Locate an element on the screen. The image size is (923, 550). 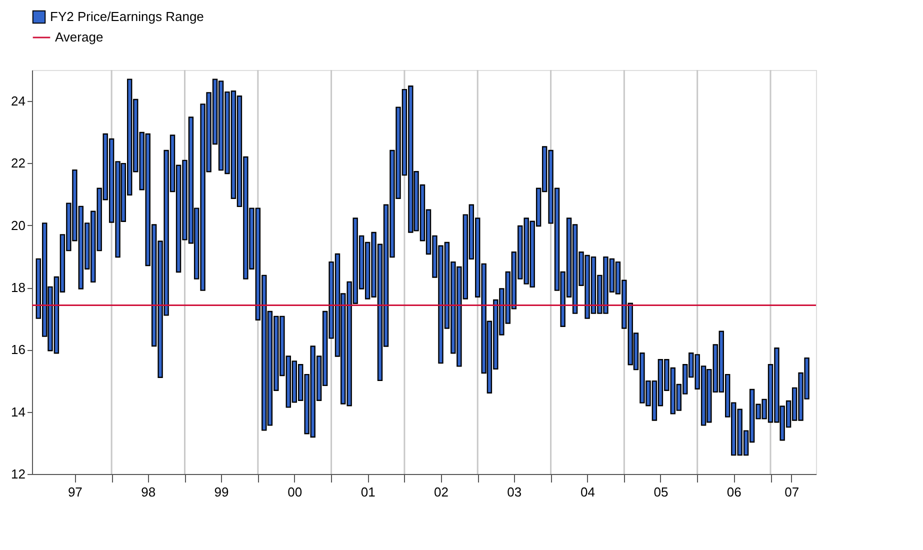
x-tick-label: 05 is located at coordinates (661, 492).